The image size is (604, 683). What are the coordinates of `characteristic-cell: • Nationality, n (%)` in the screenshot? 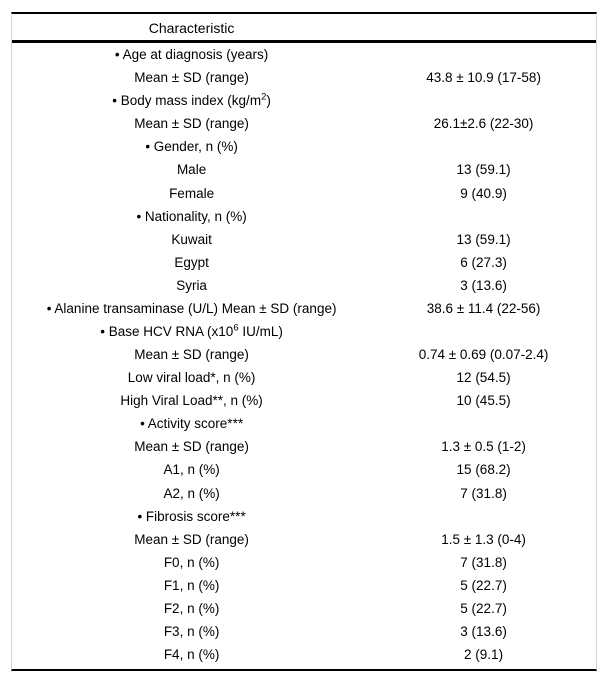 It's located at (191, 216).